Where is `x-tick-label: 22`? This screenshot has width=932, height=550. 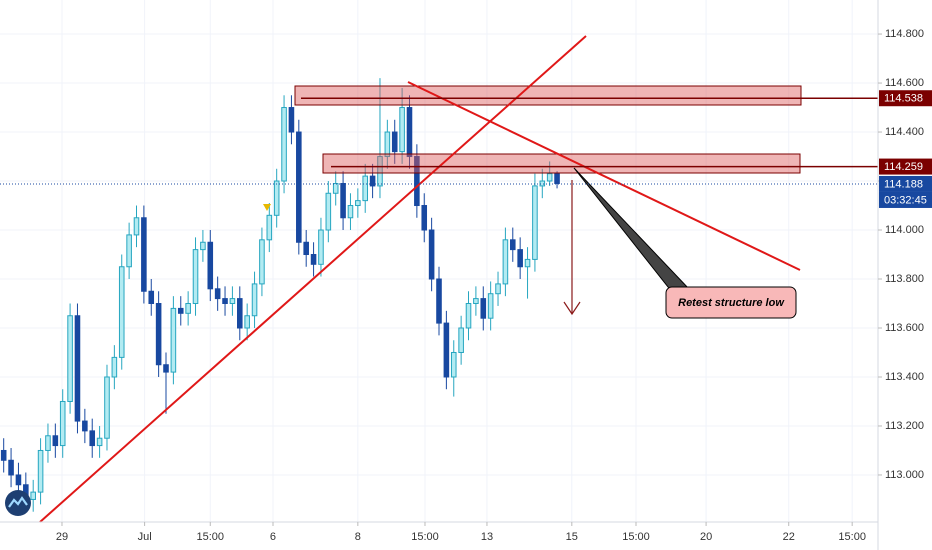
x-tick-label: 22 is located at coordinates (789, 537).